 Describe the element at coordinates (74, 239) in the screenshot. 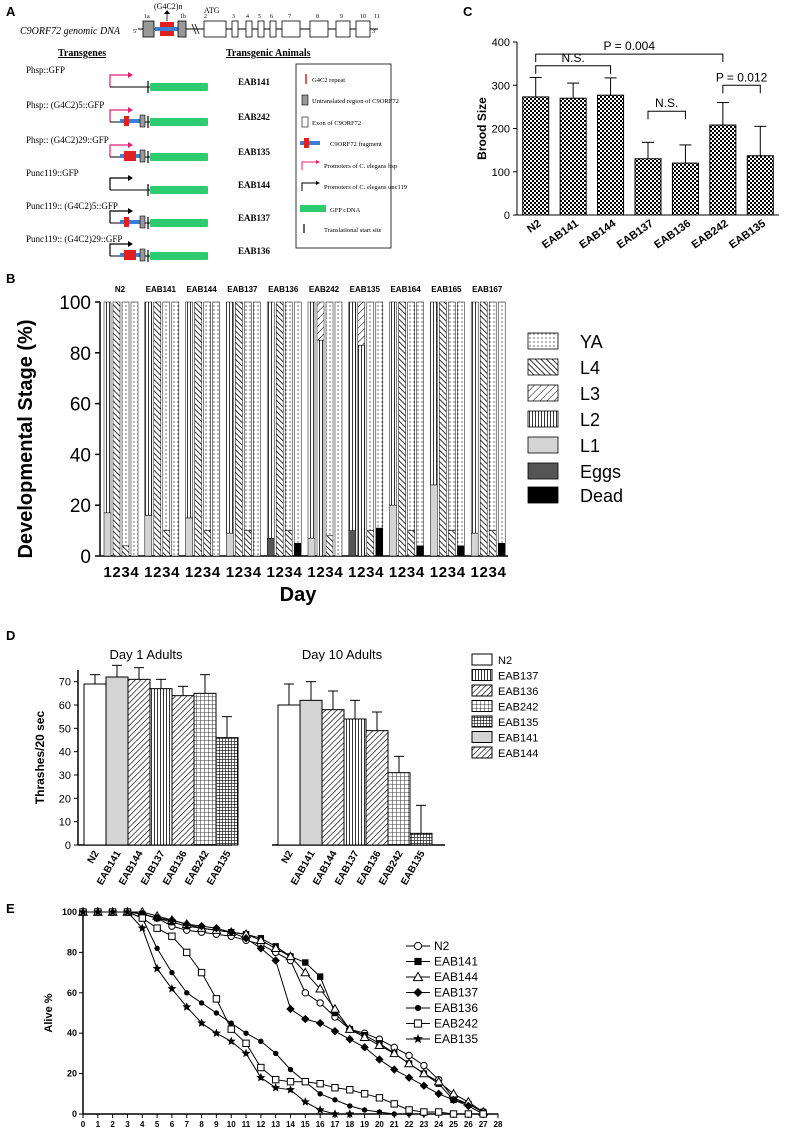

I see `construct-label: Punc119:: (G4C2)29::GFP` at that location.